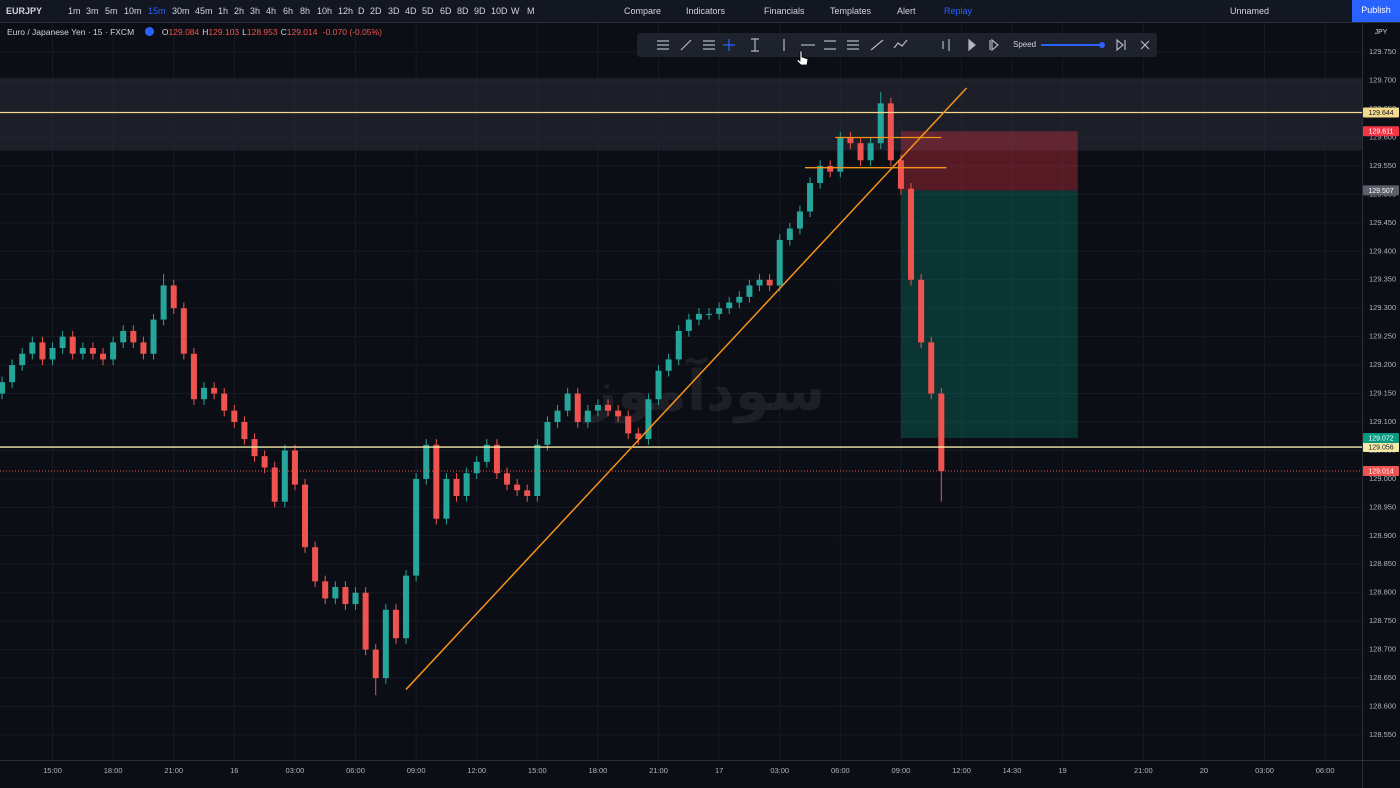 The image size is (1400, 788). What do you see at coordinates (181, 11) in the screenshot?
I see `interval-button: 30m` at bounding box center [181, 11].